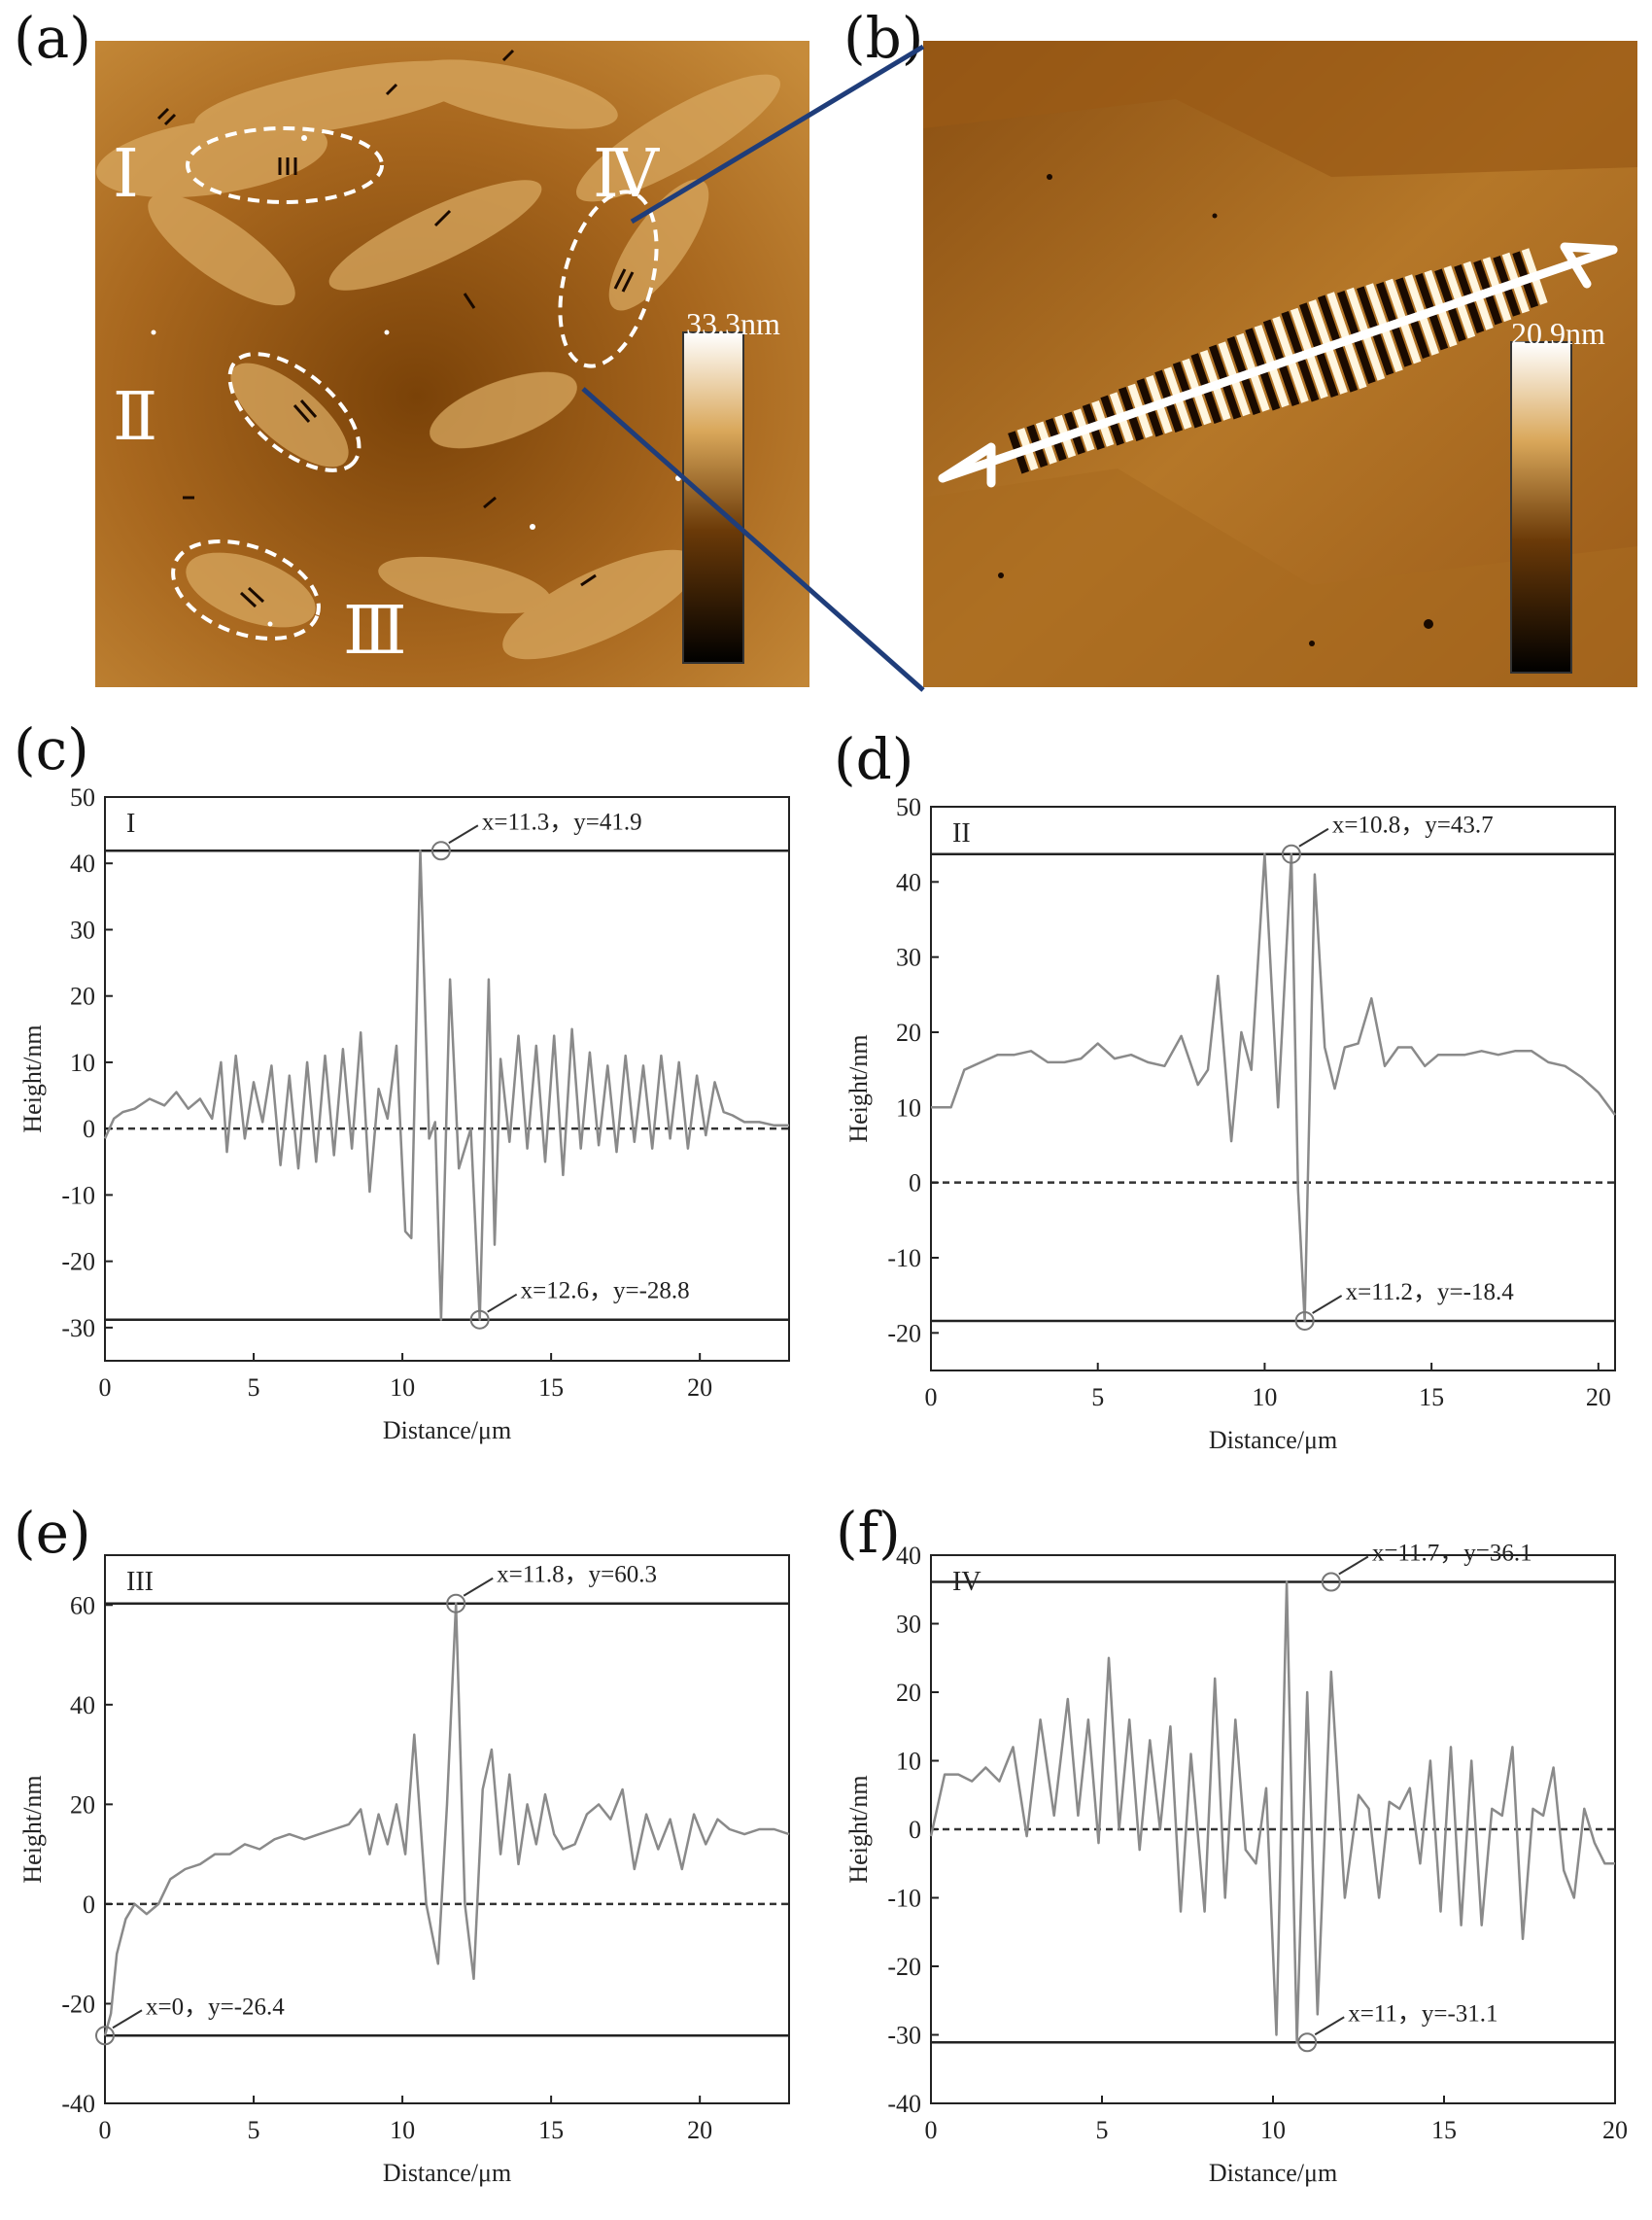 The width and height of the screenshot is (1652, 2220). Describe the element at coordinates (285, 165) in the screenshot. I see `region-ellipse-i` at that location.